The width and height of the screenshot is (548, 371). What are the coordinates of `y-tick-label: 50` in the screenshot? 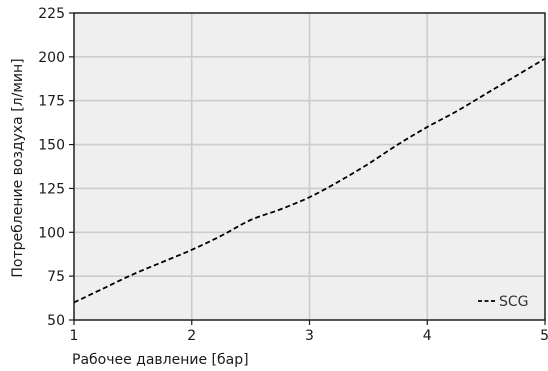 It's located at (56, 321).